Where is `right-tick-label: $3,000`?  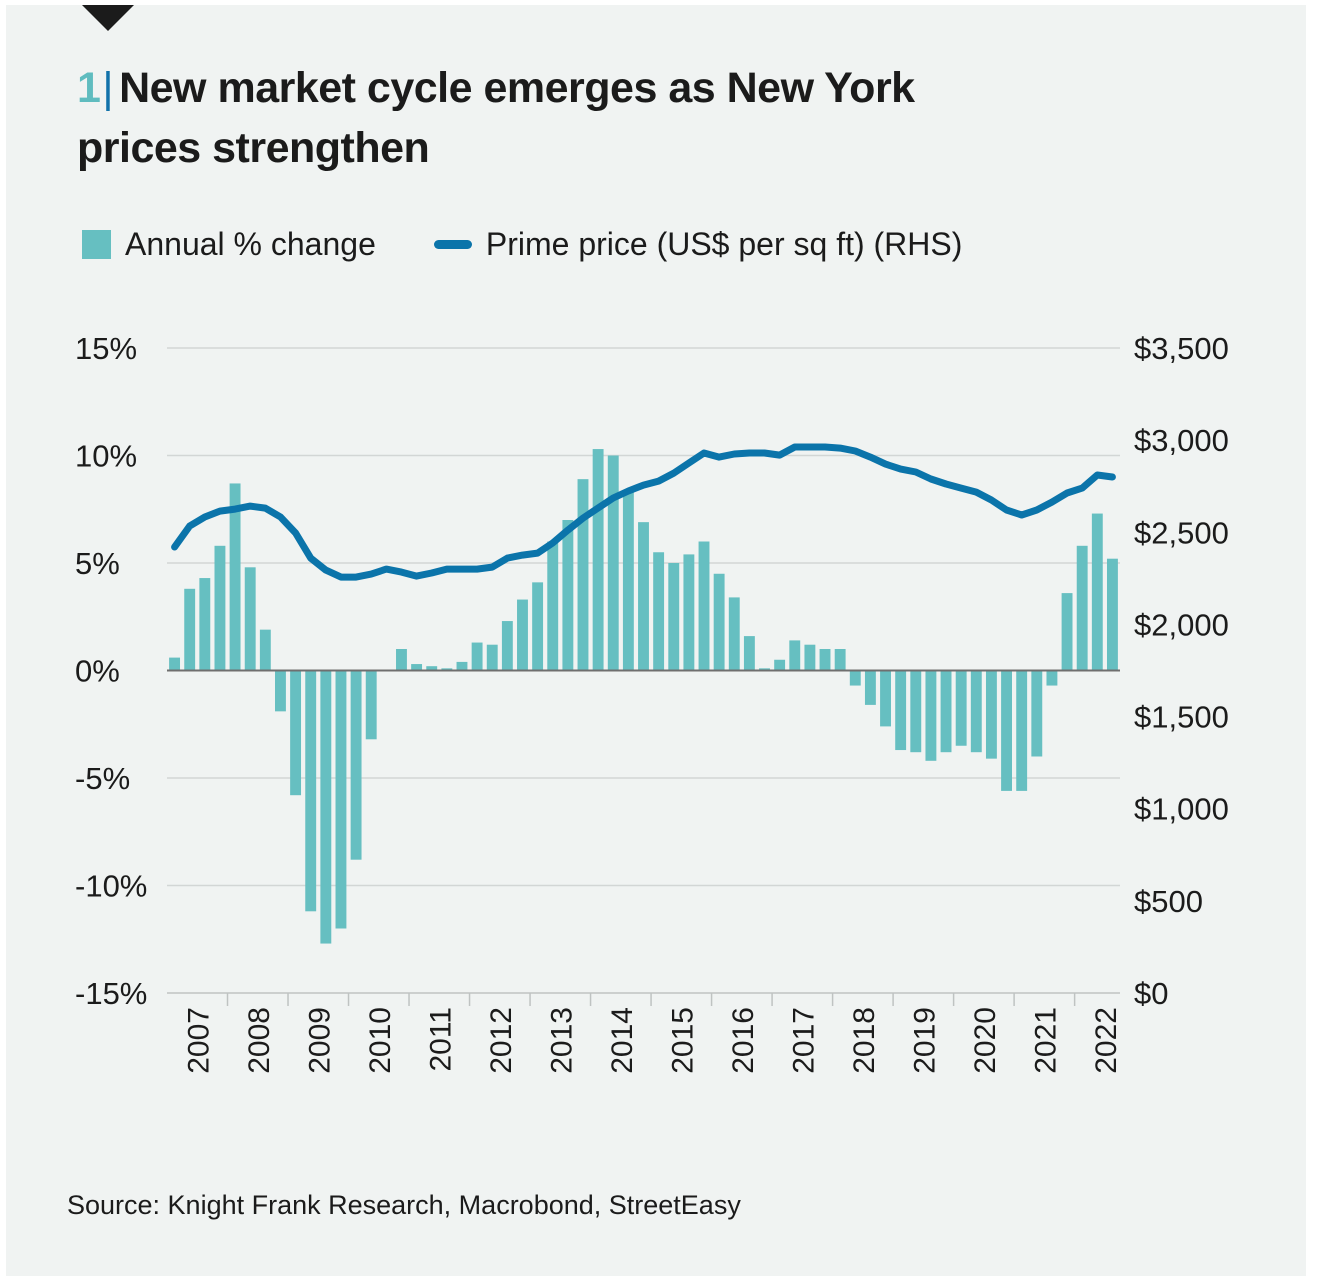
right-tick-label: $3,000 is located at coordinates (1181, 440).